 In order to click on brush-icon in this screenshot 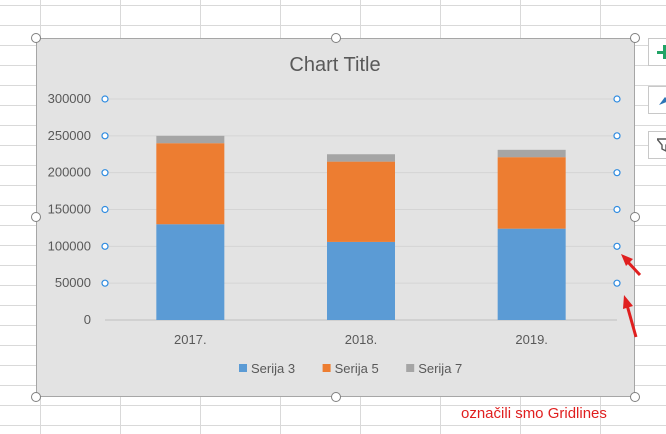, I will do `click(662, 101)`.